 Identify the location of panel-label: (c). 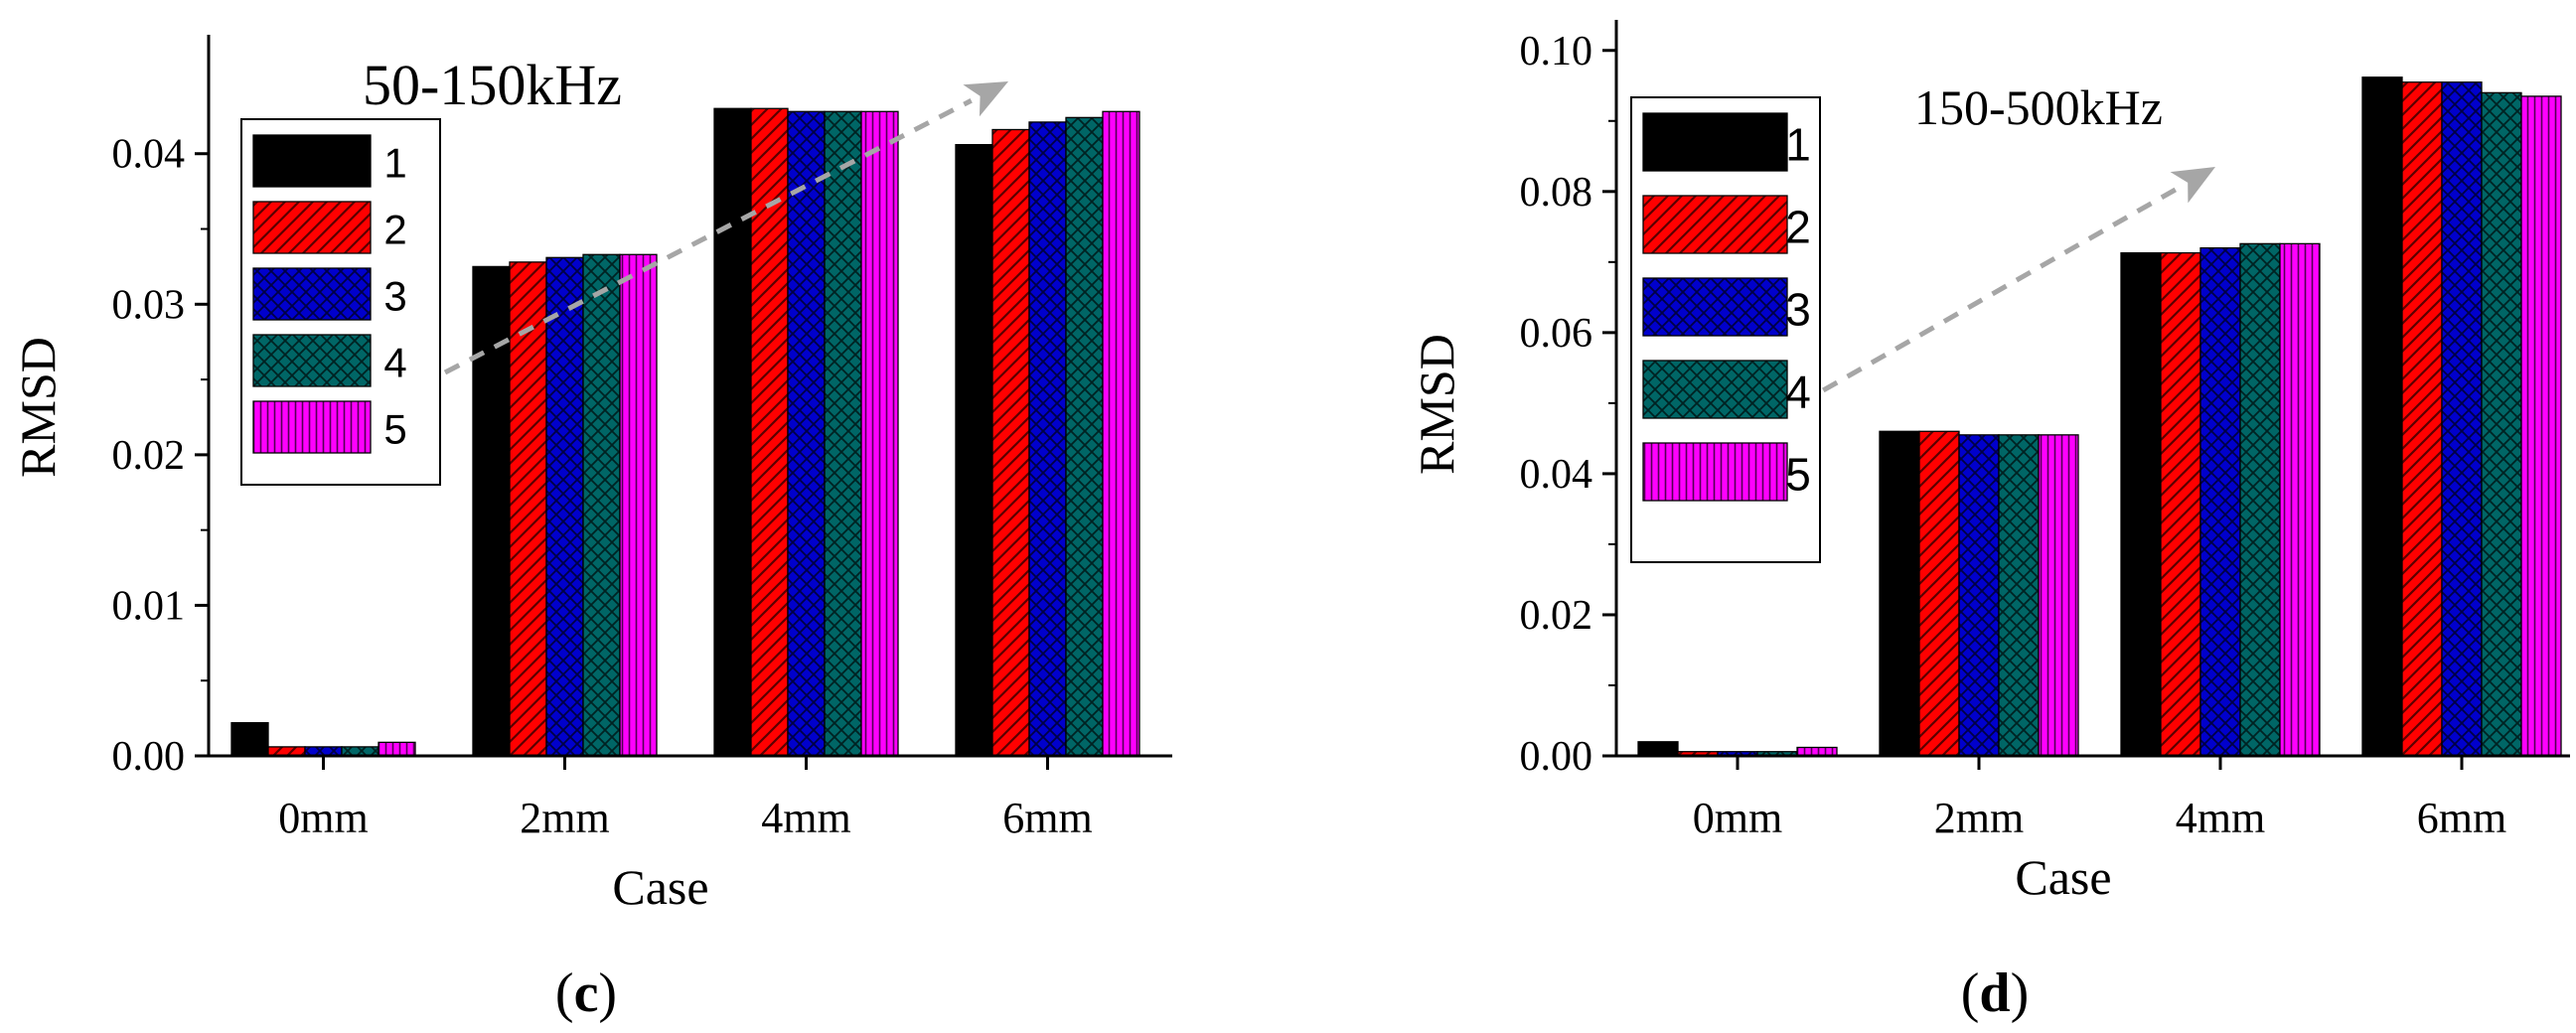
(586, 993).